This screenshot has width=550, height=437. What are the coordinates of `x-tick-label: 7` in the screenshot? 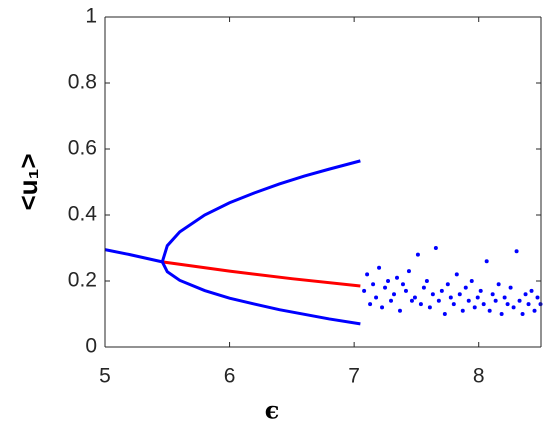 It's located at (354, 376).